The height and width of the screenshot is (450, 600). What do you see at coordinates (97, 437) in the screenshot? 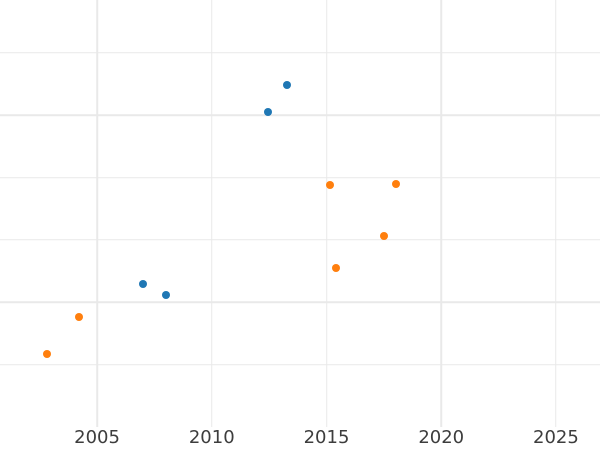
I see `x-tick-label: 2005` at bounding box center [97, 437].